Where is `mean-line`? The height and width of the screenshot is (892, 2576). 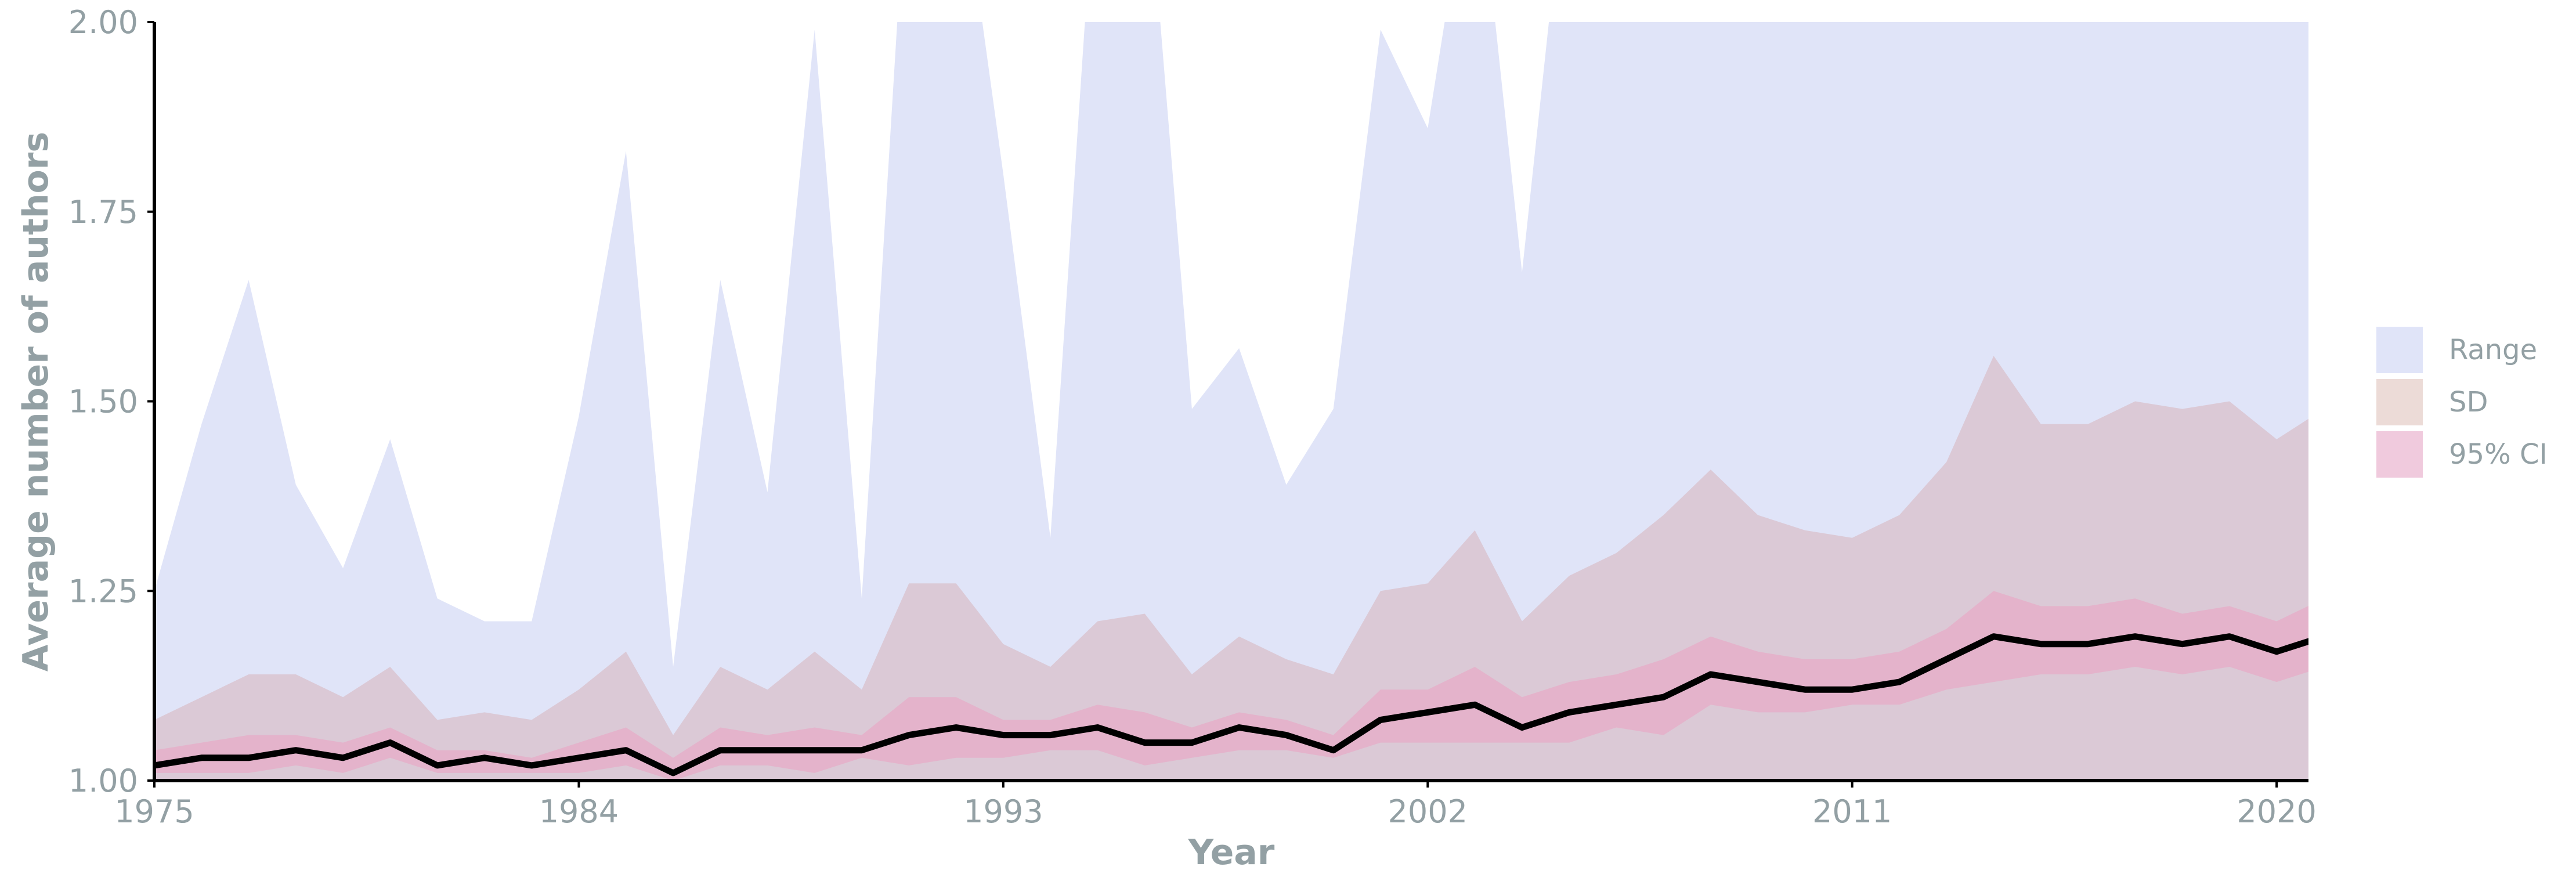
mean-line is located at coordinates (1231, 705).